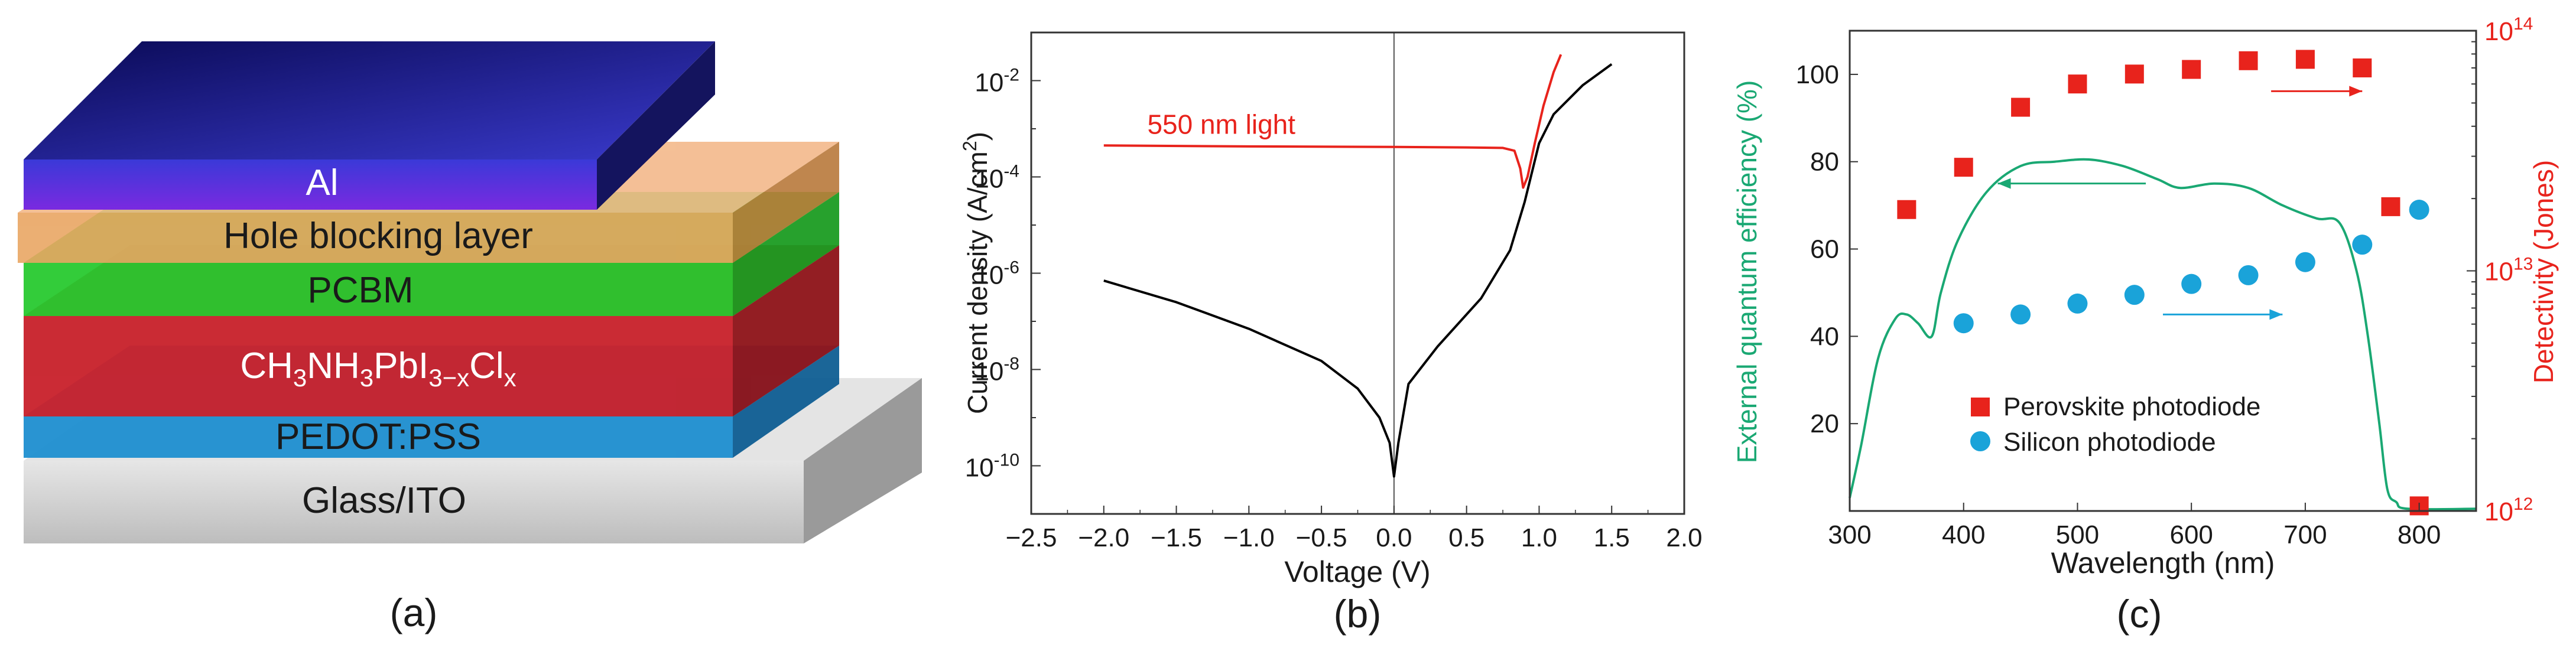 The width and height of the screenshot is (2576, 661). What do you see at coordinates (1221, 124) in the screenshot?
I see `light-annotation: 550 nm light` at bounding box center [1221, 124].